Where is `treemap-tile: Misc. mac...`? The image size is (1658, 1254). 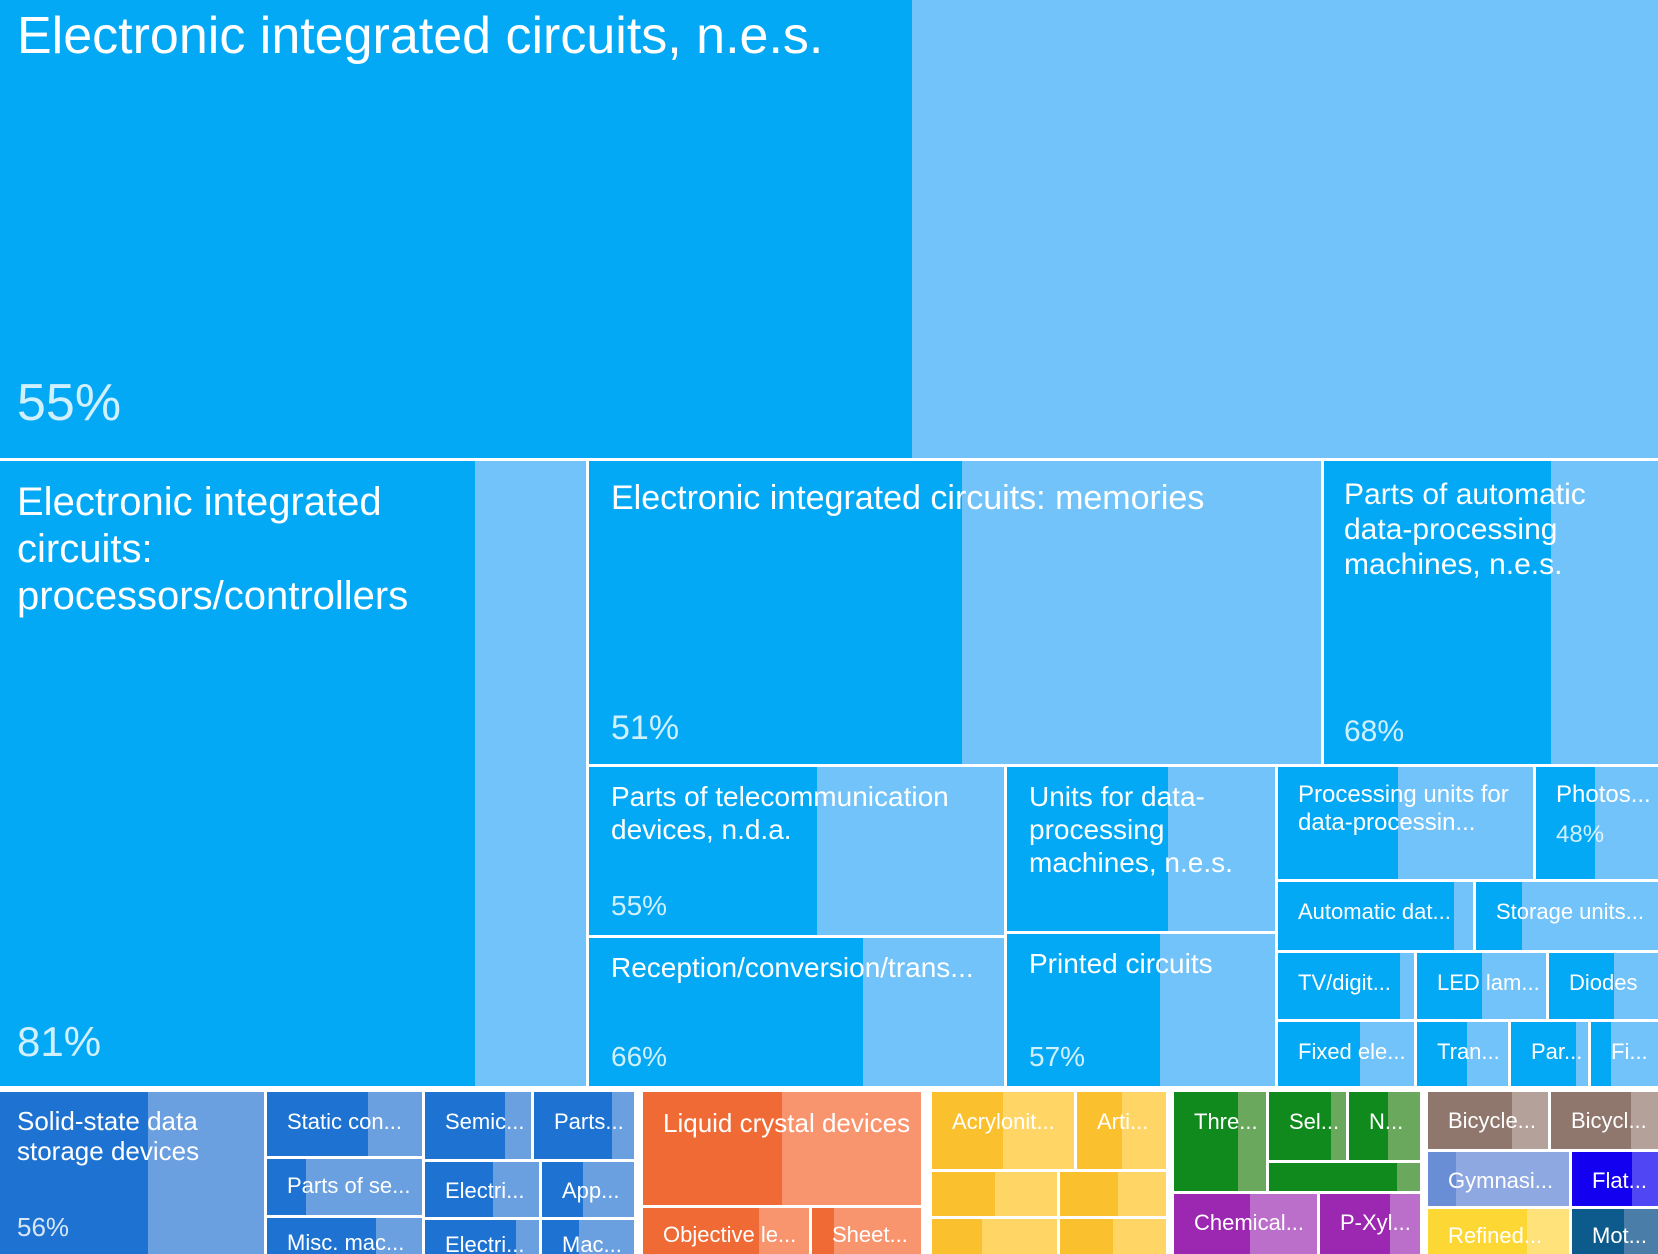
treemap-tile: Misc. mac... is located at coordinates (344, 1236).